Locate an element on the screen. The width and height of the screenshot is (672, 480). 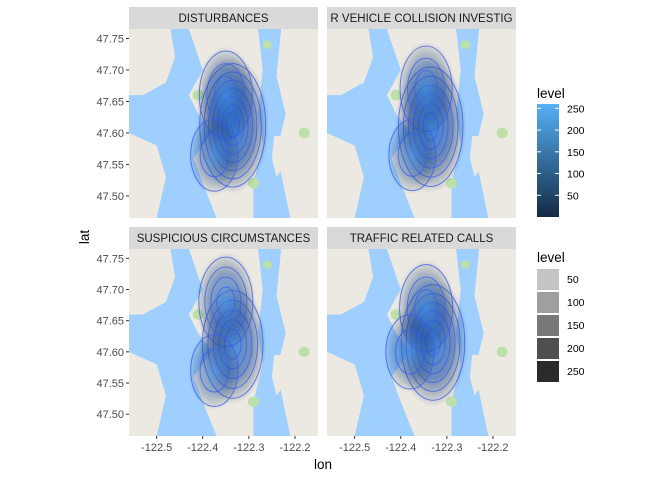
alpha-legend-label: 100 is located at coordinates (576, 303).